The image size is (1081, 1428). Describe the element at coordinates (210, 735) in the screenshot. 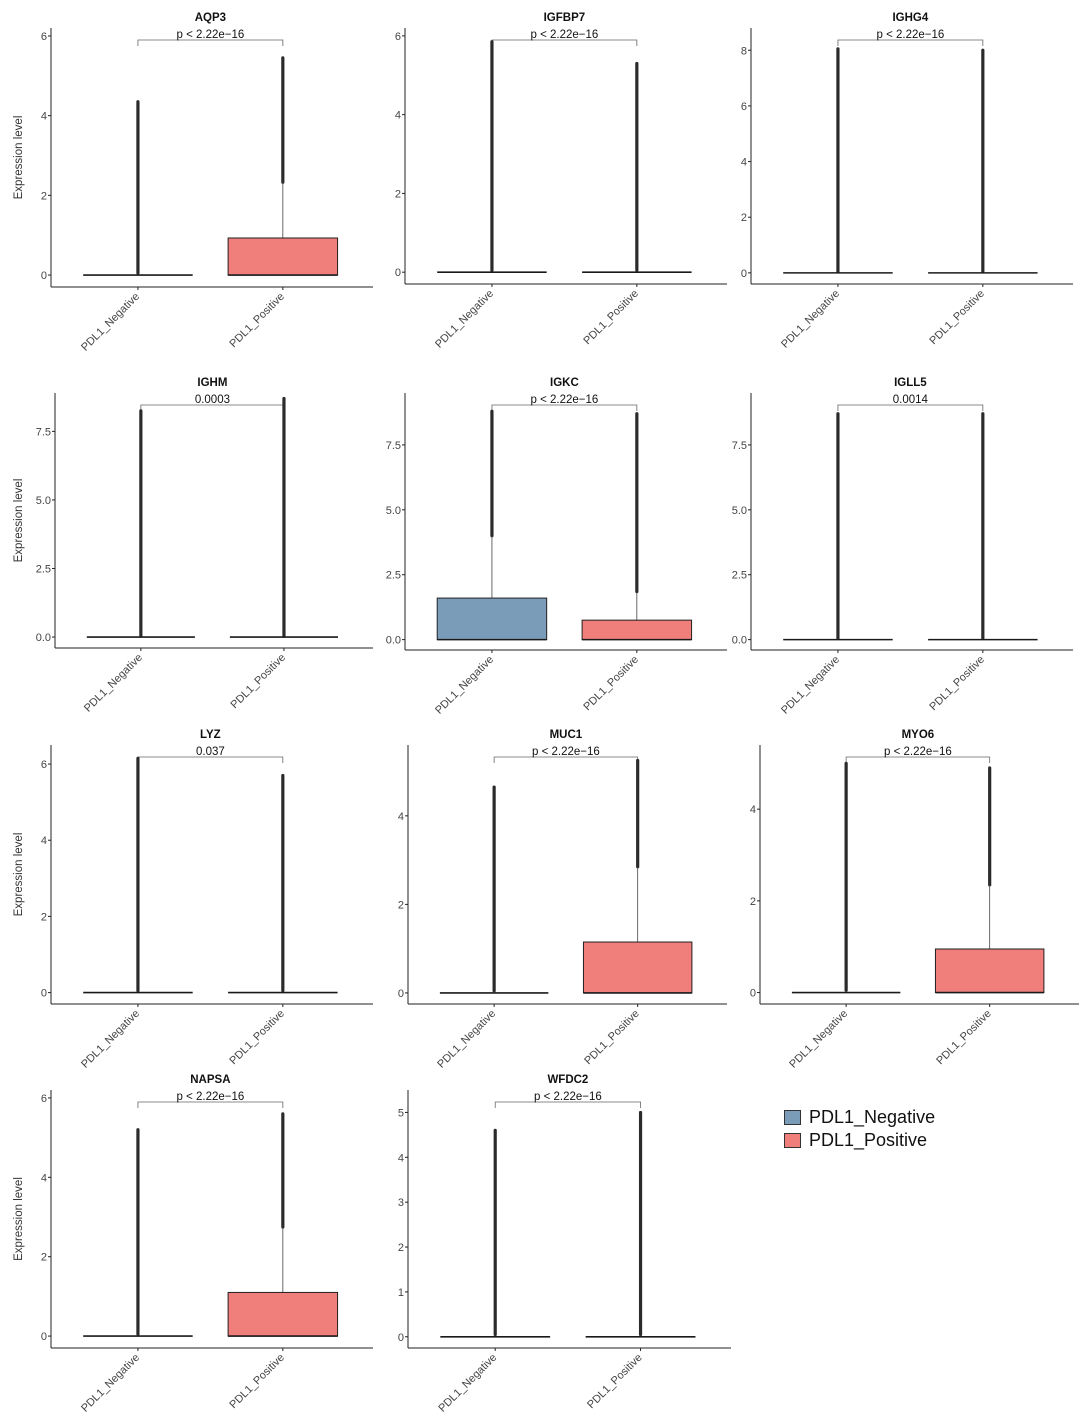

I see `panel-title: LYZ` at that location.